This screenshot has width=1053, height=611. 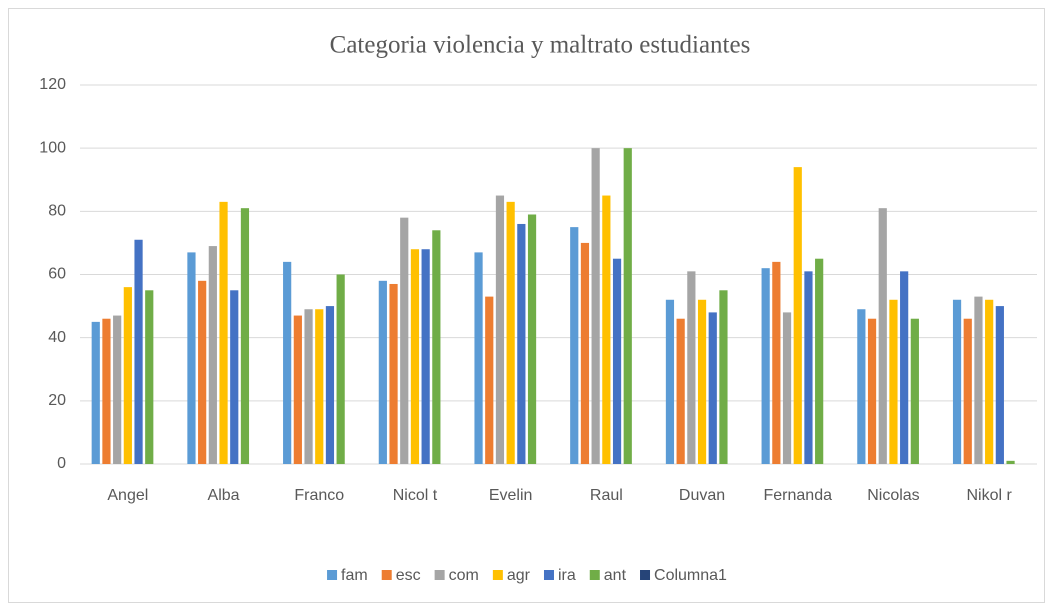 What do you see at coordinates (464, 575) in the screenshot?
I see `legend-label: com` at bounding box center [464, 575].